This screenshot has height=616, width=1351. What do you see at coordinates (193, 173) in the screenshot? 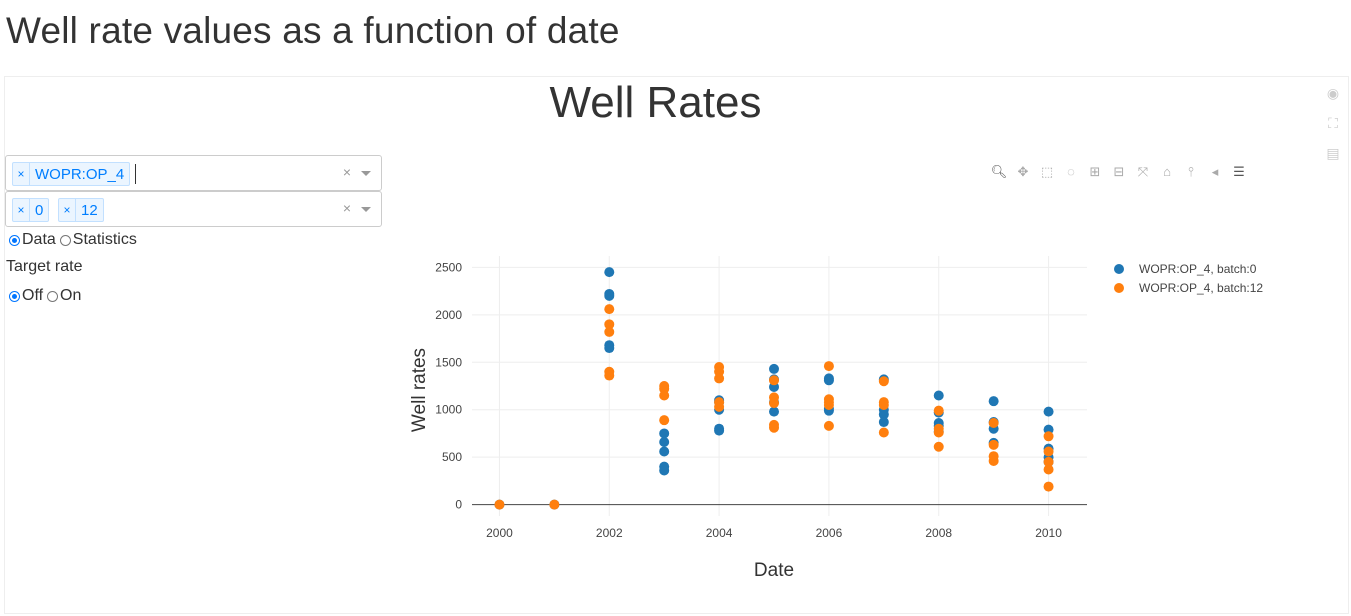
I see `vector-select: × WOPR:OP_4 ×` at bounding box center [193, 173].